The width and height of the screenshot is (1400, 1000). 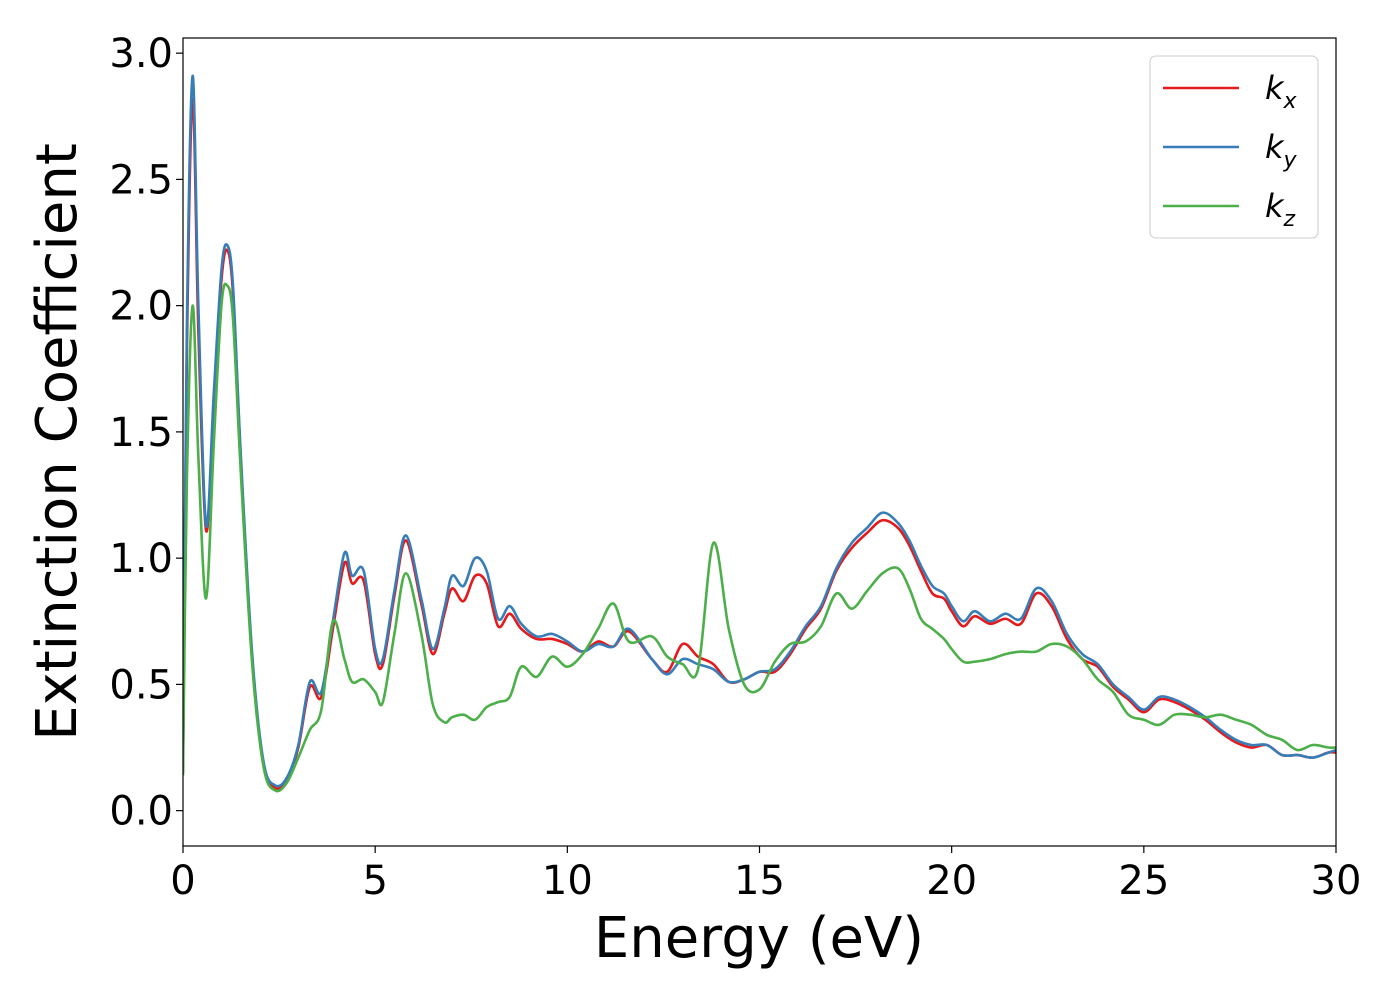 I want to click on y-tick-label: 1.0, so click(x=141, y=559).